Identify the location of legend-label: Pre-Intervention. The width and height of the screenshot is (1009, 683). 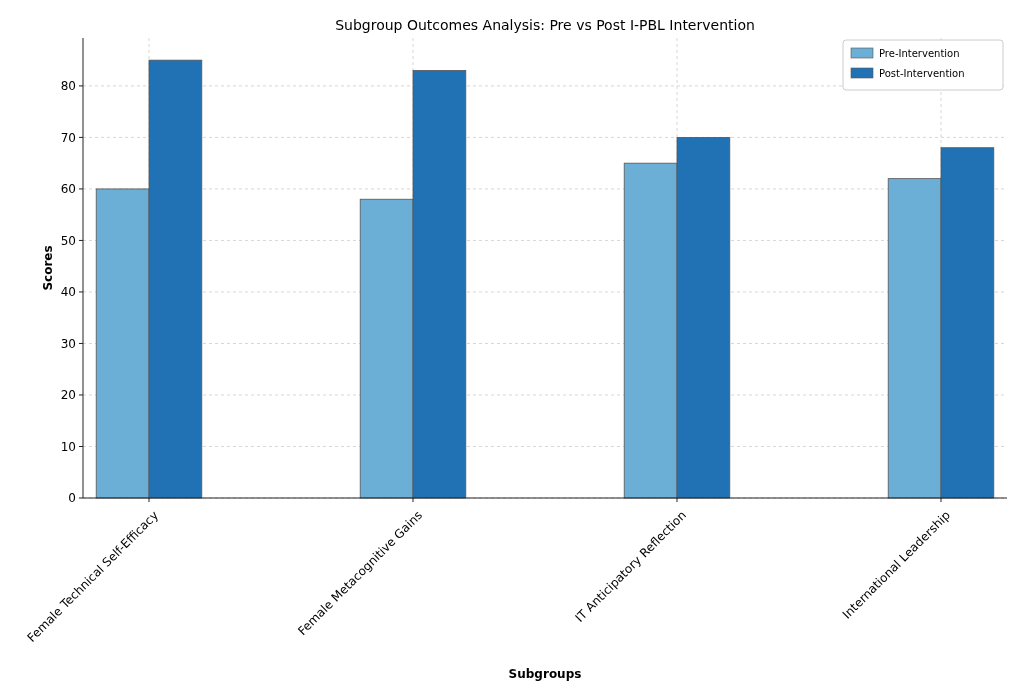
(919, 53).